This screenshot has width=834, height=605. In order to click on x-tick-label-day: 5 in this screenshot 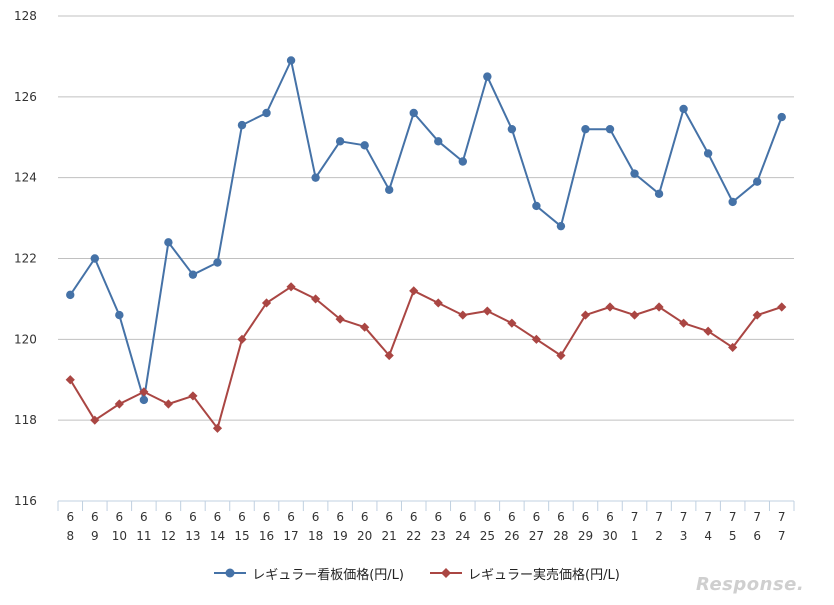, I will do `click(733, 536)`.